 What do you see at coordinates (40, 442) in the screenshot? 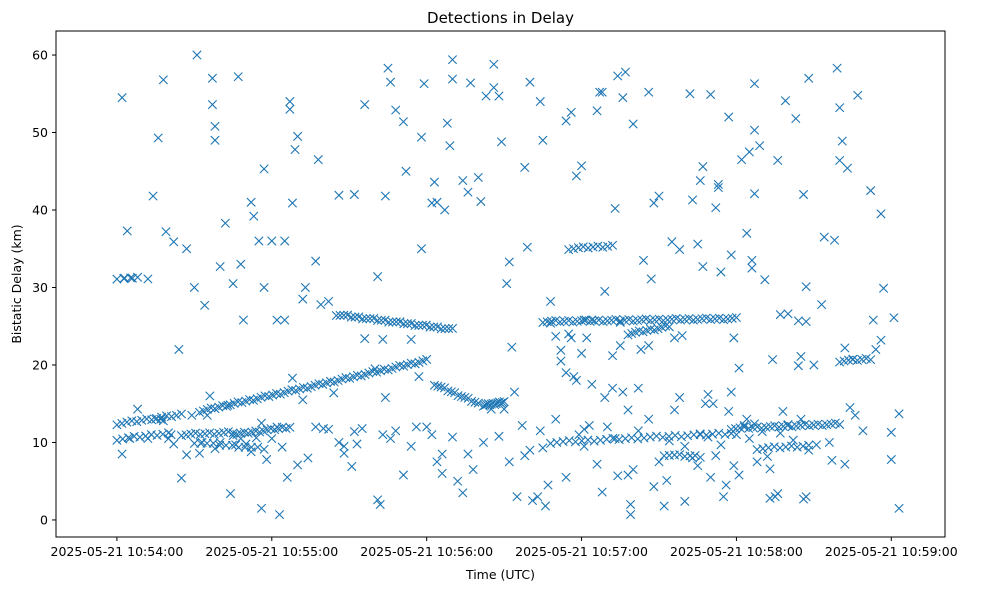
I see `y-tick-label: 10` at bounding box center [40, 442].